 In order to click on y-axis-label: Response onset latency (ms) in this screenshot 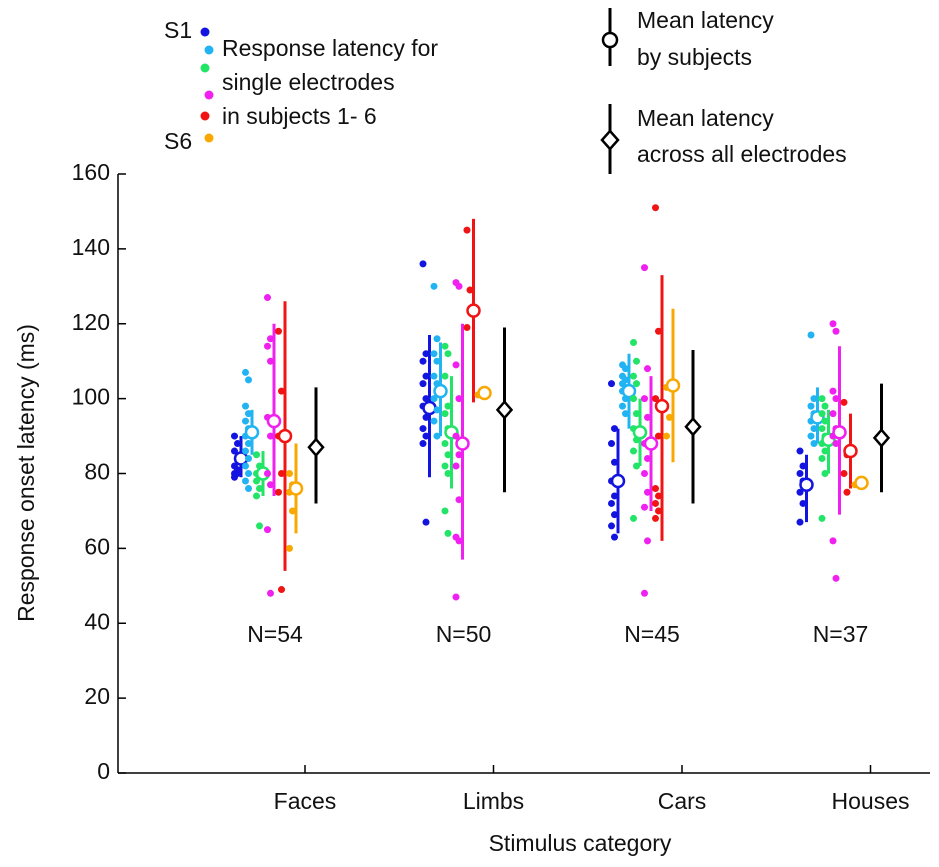, I will do `click(26, 473)`.